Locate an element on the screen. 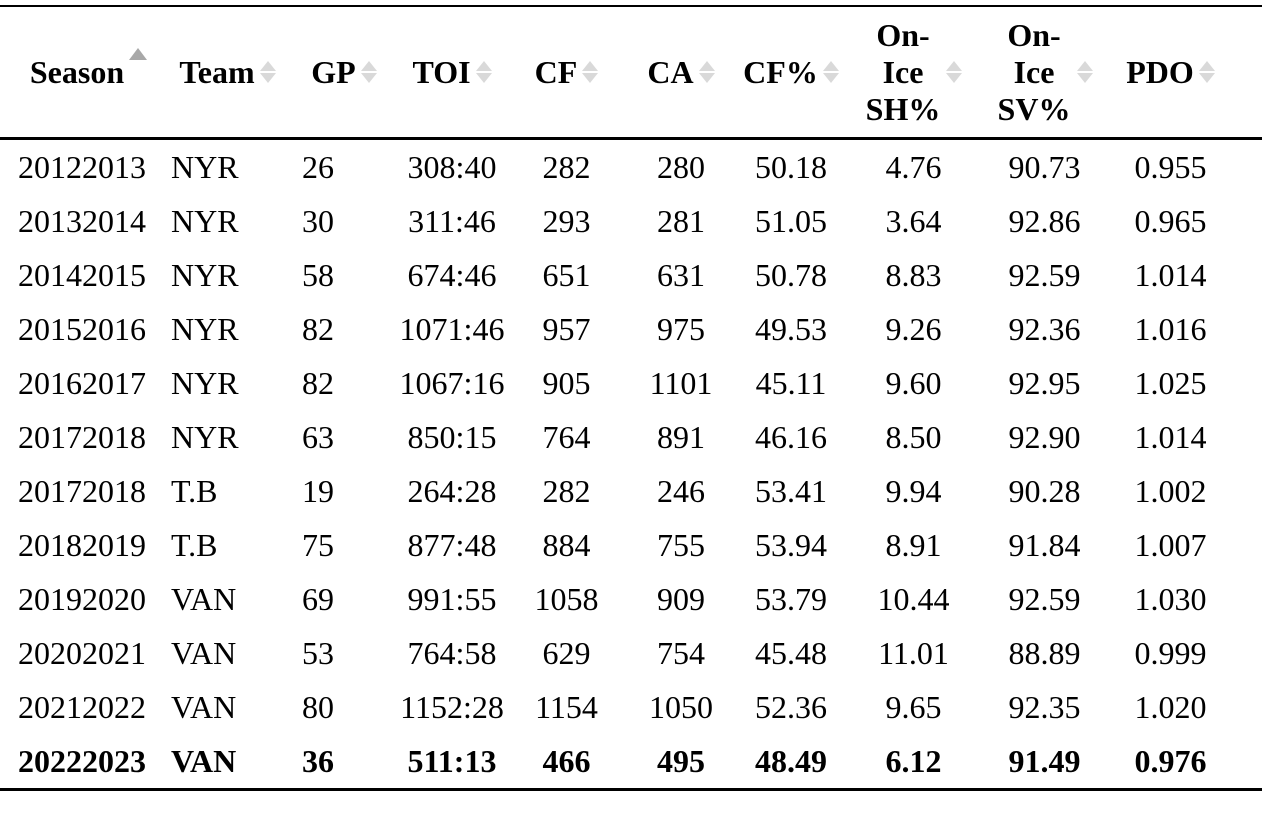  cell-cf_pct: 50.18 is located at coordinates (791, 166).